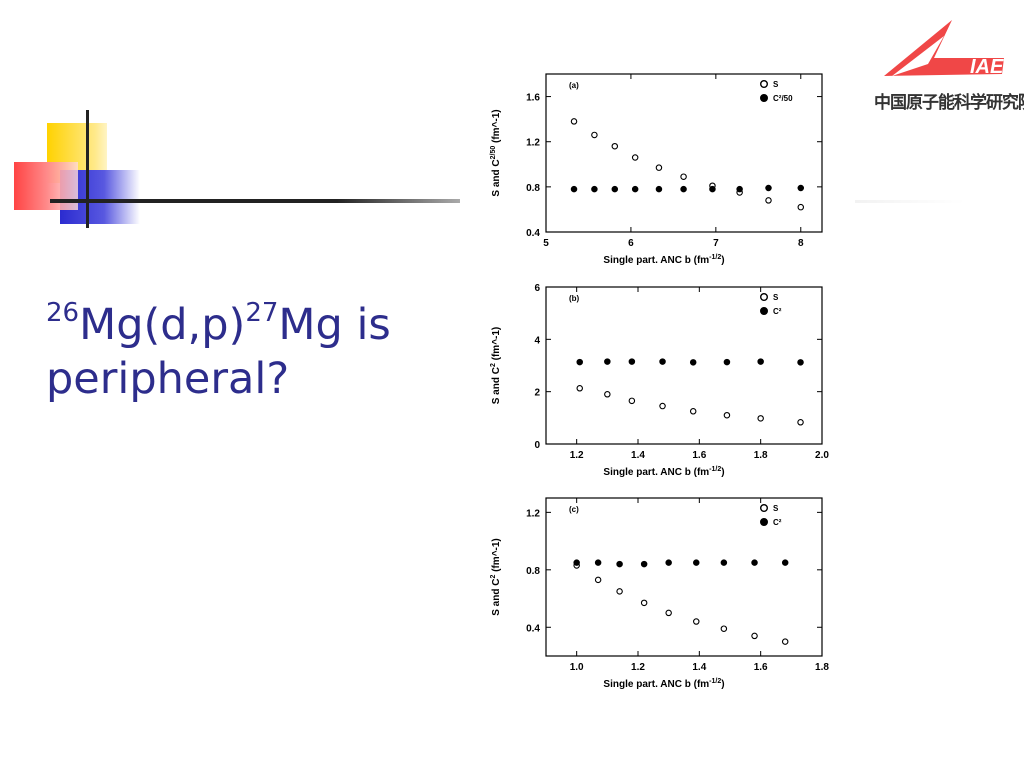 The height and width of the screenshot is (768, 1024). Describe the element at coordinates (537, 393) in the screenshot. I see `y-tick-label: 2` at that location.